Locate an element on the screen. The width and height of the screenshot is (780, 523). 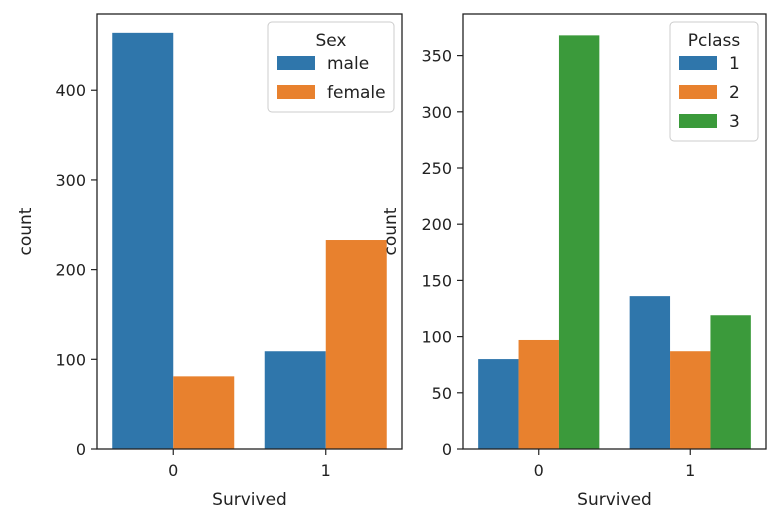
legend: Pclass 1 2 3 is located at coordinates (714, 81).